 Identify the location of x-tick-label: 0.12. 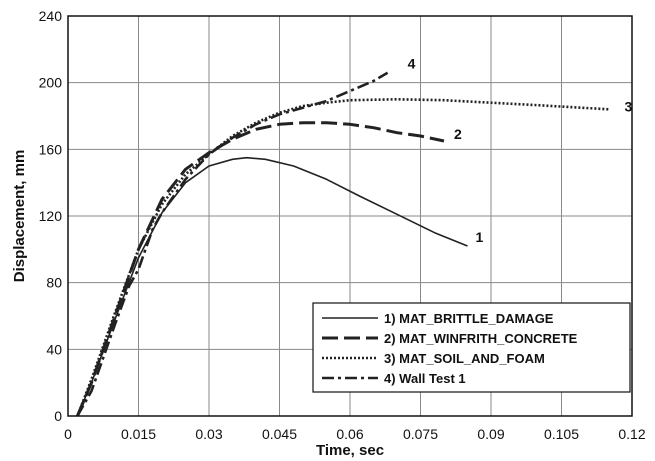
(631, 434).